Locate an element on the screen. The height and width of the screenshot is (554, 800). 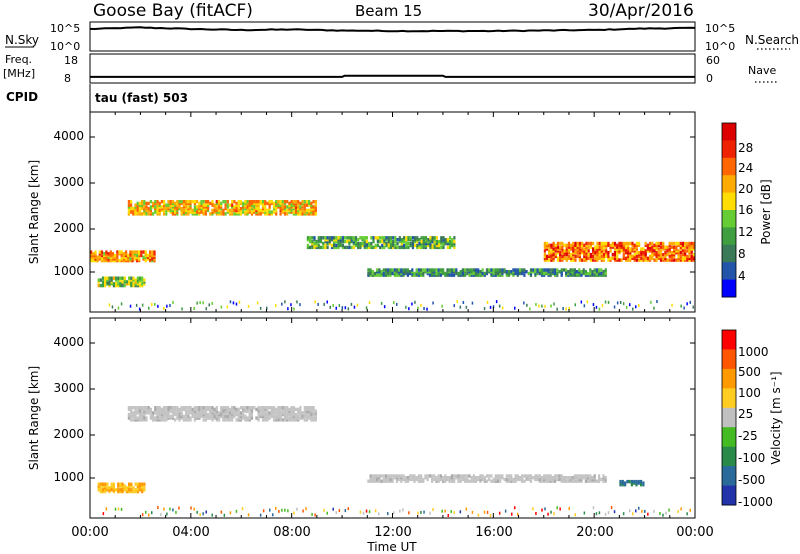
vel-ytick-4000: 4000 is located at coordinates (68, 342).